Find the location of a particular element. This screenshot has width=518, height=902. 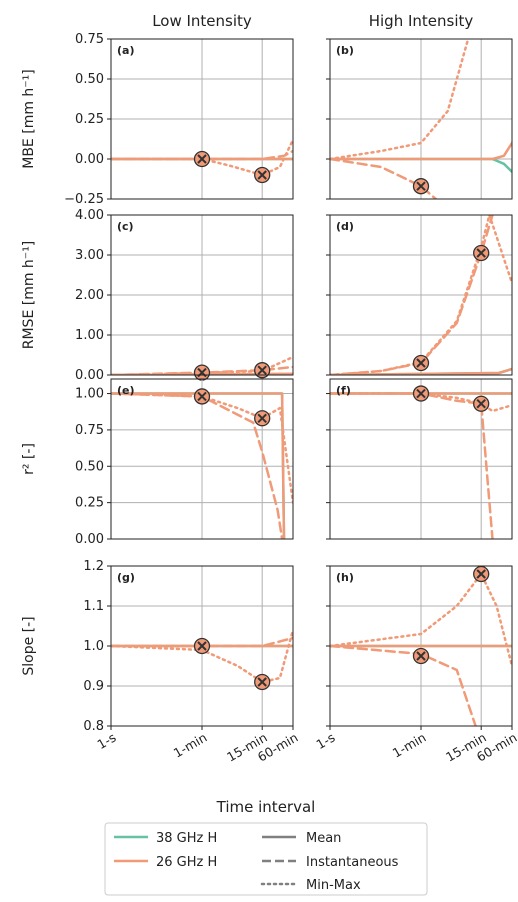

y-tick-label: −0.25 is located at coordinates (84, 199).